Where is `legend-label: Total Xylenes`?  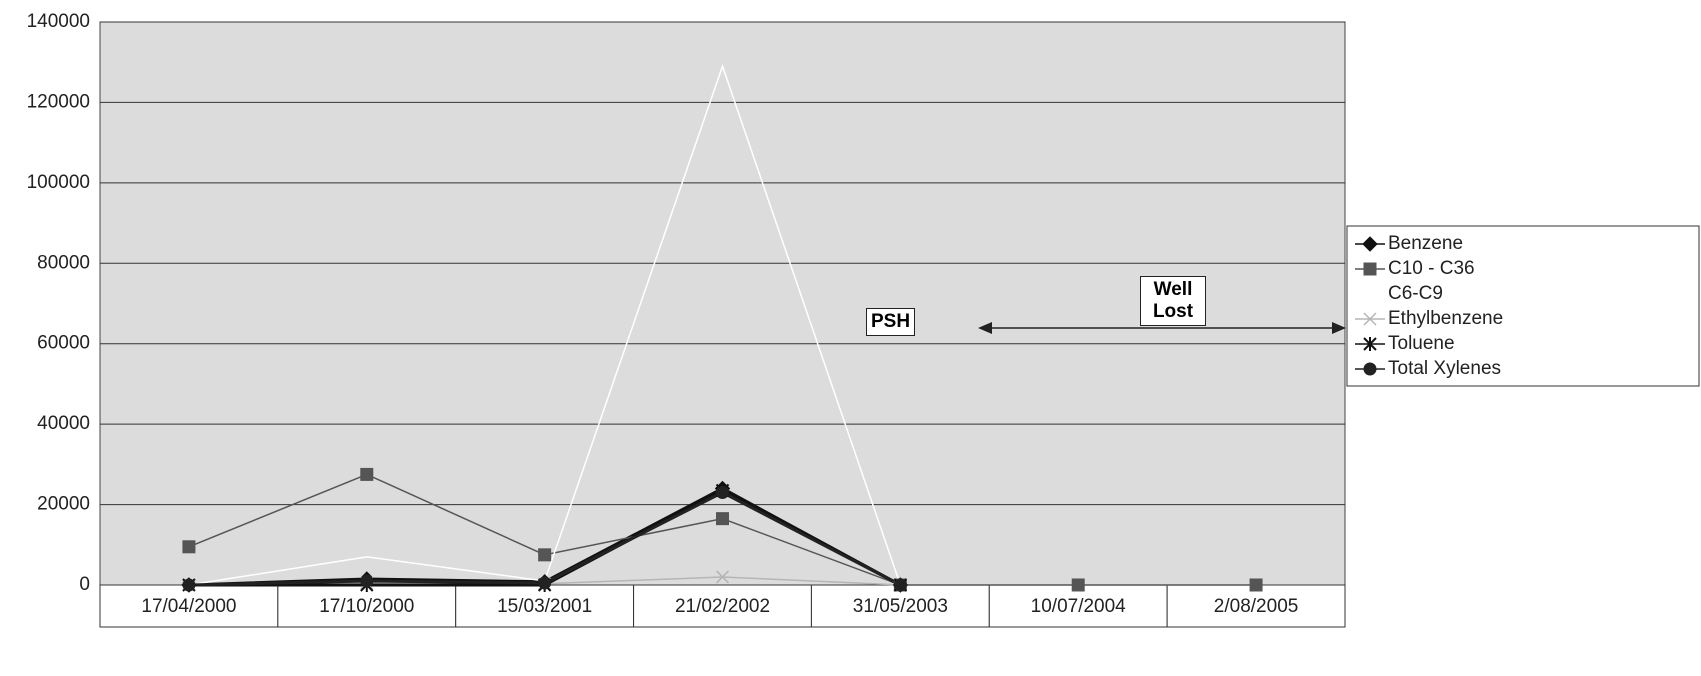 legend-label: Total Xylenes is located at coordinates (1444, 368).